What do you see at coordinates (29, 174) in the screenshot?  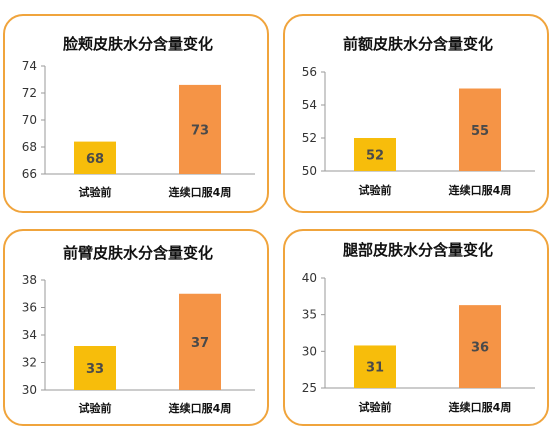 I see `y-tick-label: 66` at bounding box center [29, 174].